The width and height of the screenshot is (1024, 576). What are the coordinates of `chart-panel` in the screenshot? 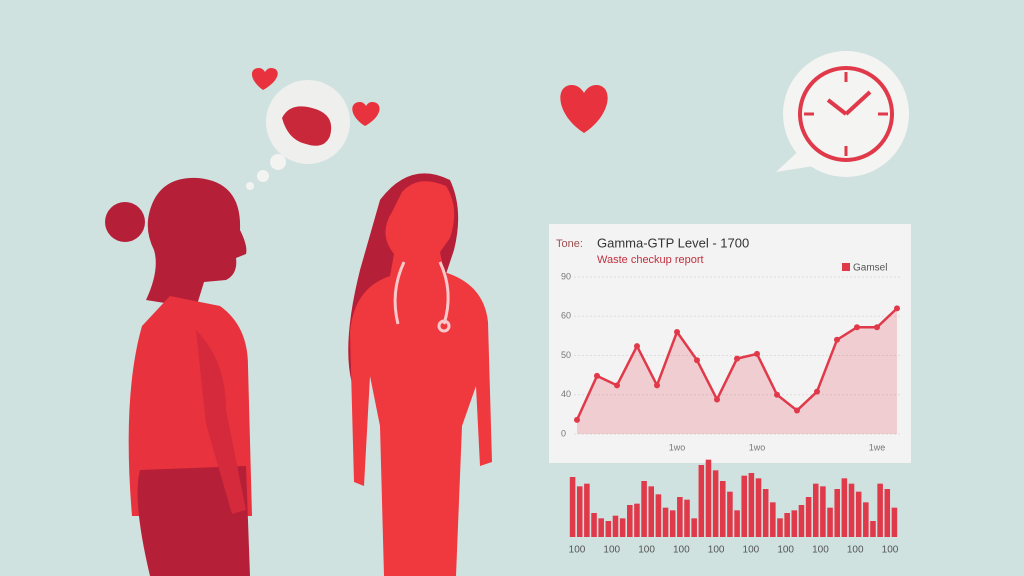 It's located at (730, 343).